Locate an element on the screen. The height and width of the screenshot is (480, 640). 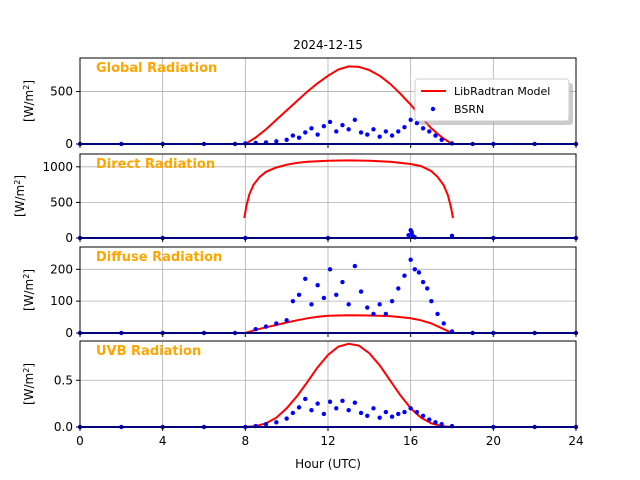
ytick-label-4-1: 0.5 is located at coordinates (63, 380).